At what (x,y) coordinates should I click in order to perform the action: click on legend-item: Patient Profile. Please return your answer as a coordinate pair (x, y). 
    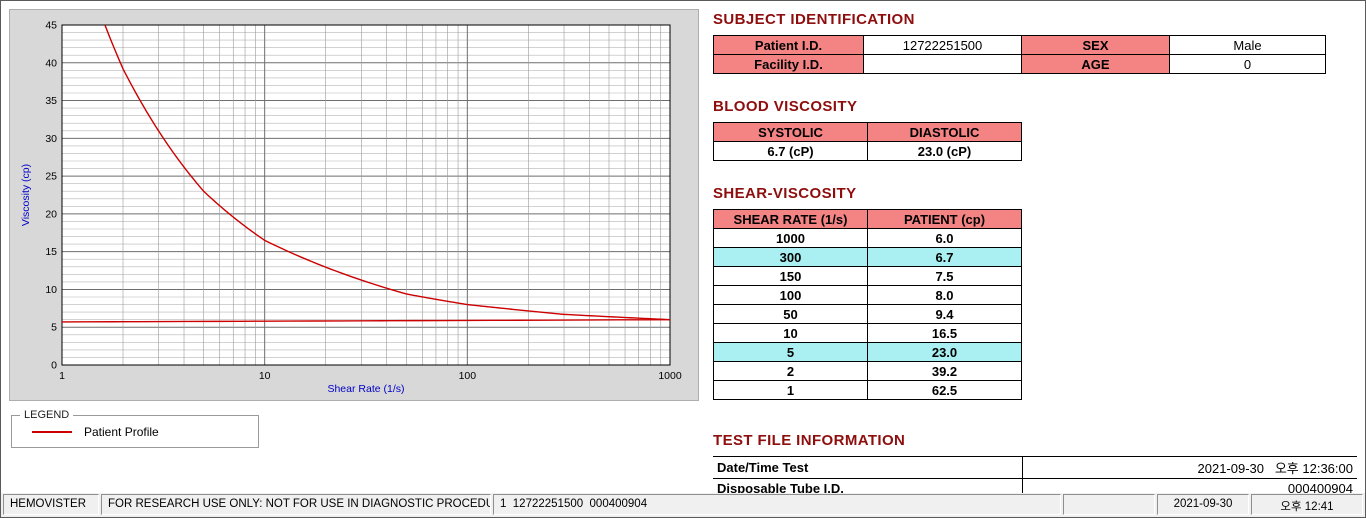
    Looking at the image, I should click on (135, 432).